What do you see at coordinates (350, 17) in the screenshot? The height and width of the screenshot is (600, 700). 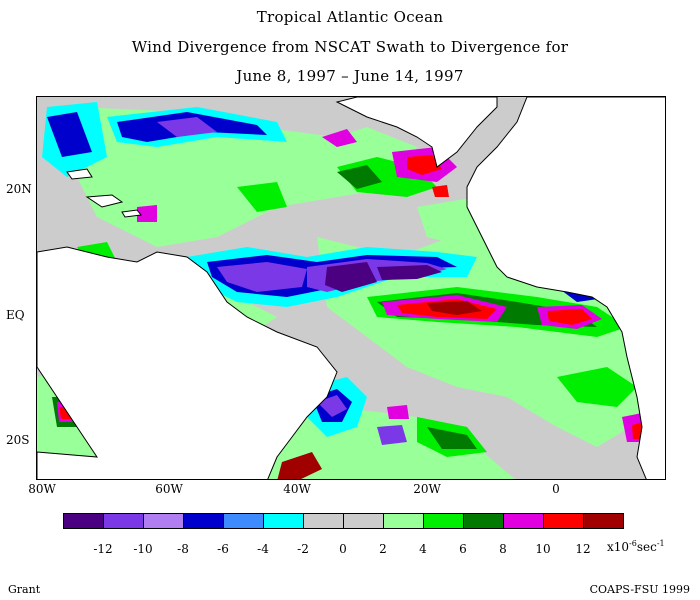 I see `map-title: Tropical Atlantic Ocean` at bounding box center [350, 17].